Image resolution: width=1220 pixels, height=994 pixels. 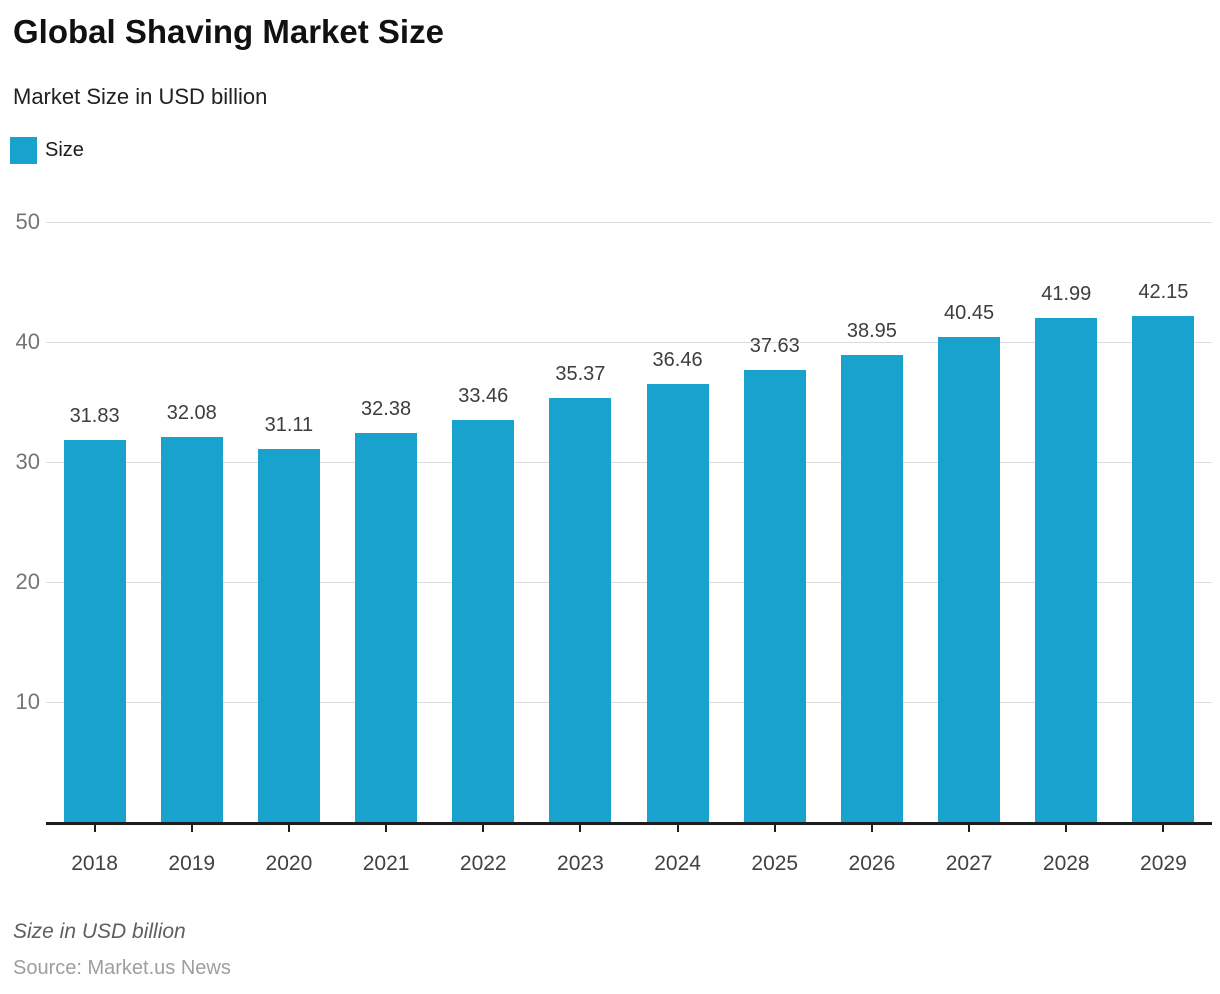 What do you see at coordinates (27, 461) in the screenshot?
I see `y-tick-label: 30` at bounding box center [27, 461].